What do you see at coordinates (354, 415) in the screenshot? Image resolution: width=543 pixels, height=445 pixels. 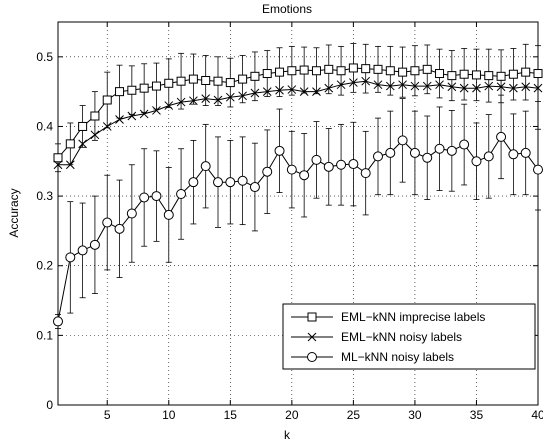 I see `x-tick-label: 25` at bounding box center [354, 415].